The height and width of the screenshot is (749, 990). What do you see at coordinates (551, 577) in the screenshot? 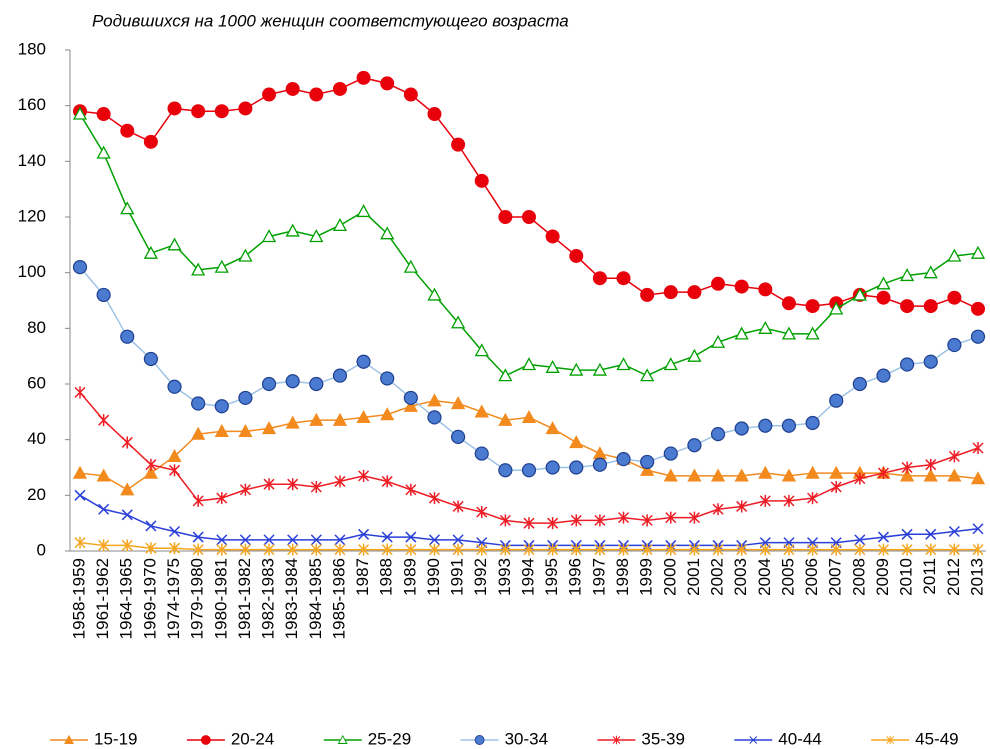
I see `x-tick-label: 1995` at bounding box center [551, 577].